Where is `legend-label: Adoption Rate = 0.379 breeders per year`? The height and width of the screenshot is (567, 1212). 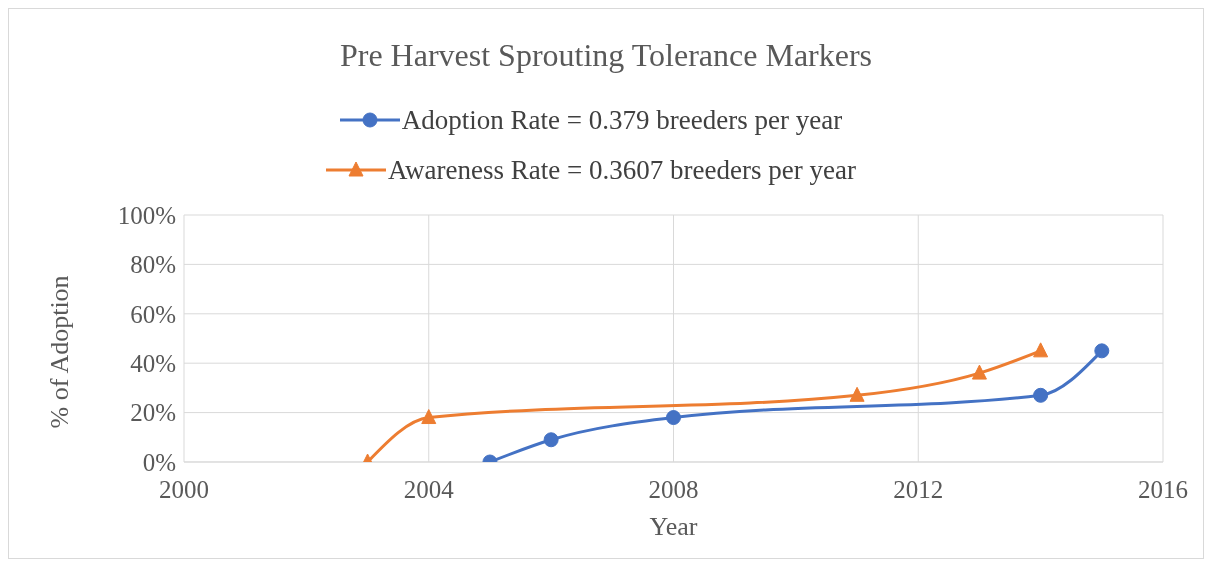
legend-label: Adoption Rate = 0.379 breeders per year is located at coordinates (622, 120).